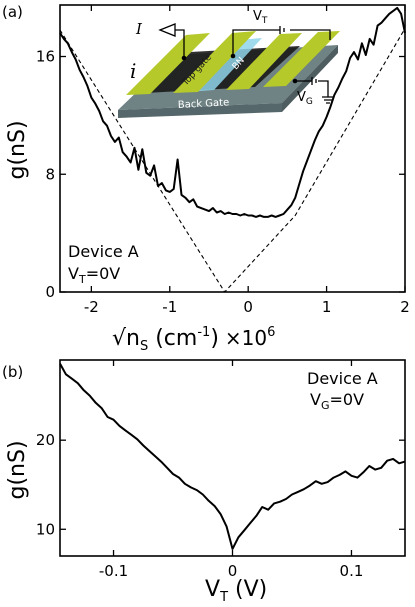  Describe the element at coordinates (12, 12) in the screenshot. I see `panel-a-label: (a)` at that location.